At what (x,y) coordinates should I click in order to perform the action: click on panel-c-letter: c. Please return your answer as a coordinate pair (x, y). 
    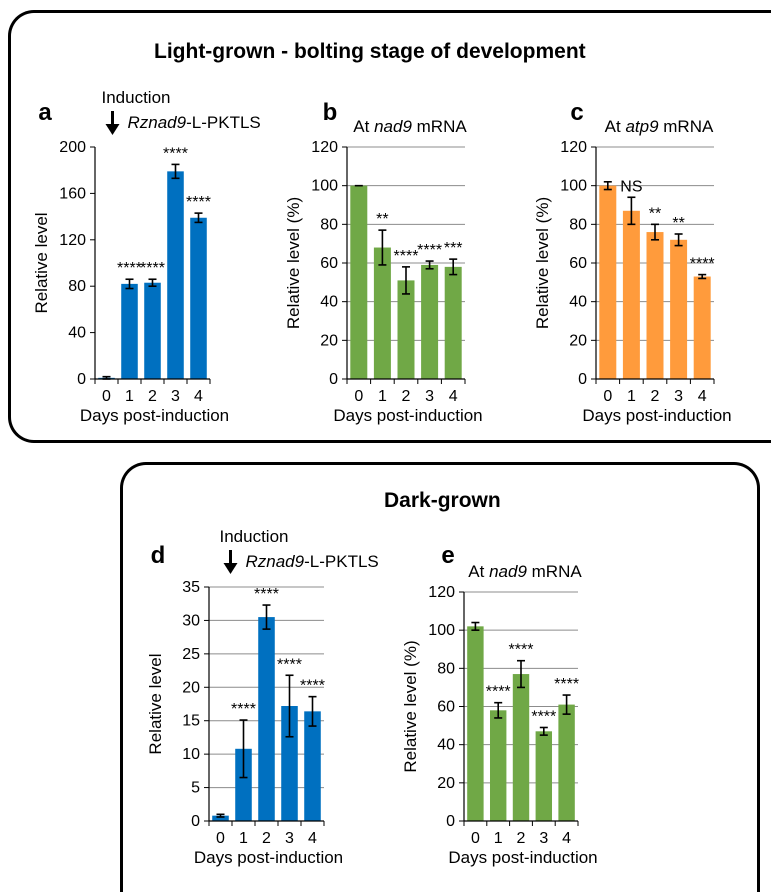
    Looking at the image, I should click on (576, 112).